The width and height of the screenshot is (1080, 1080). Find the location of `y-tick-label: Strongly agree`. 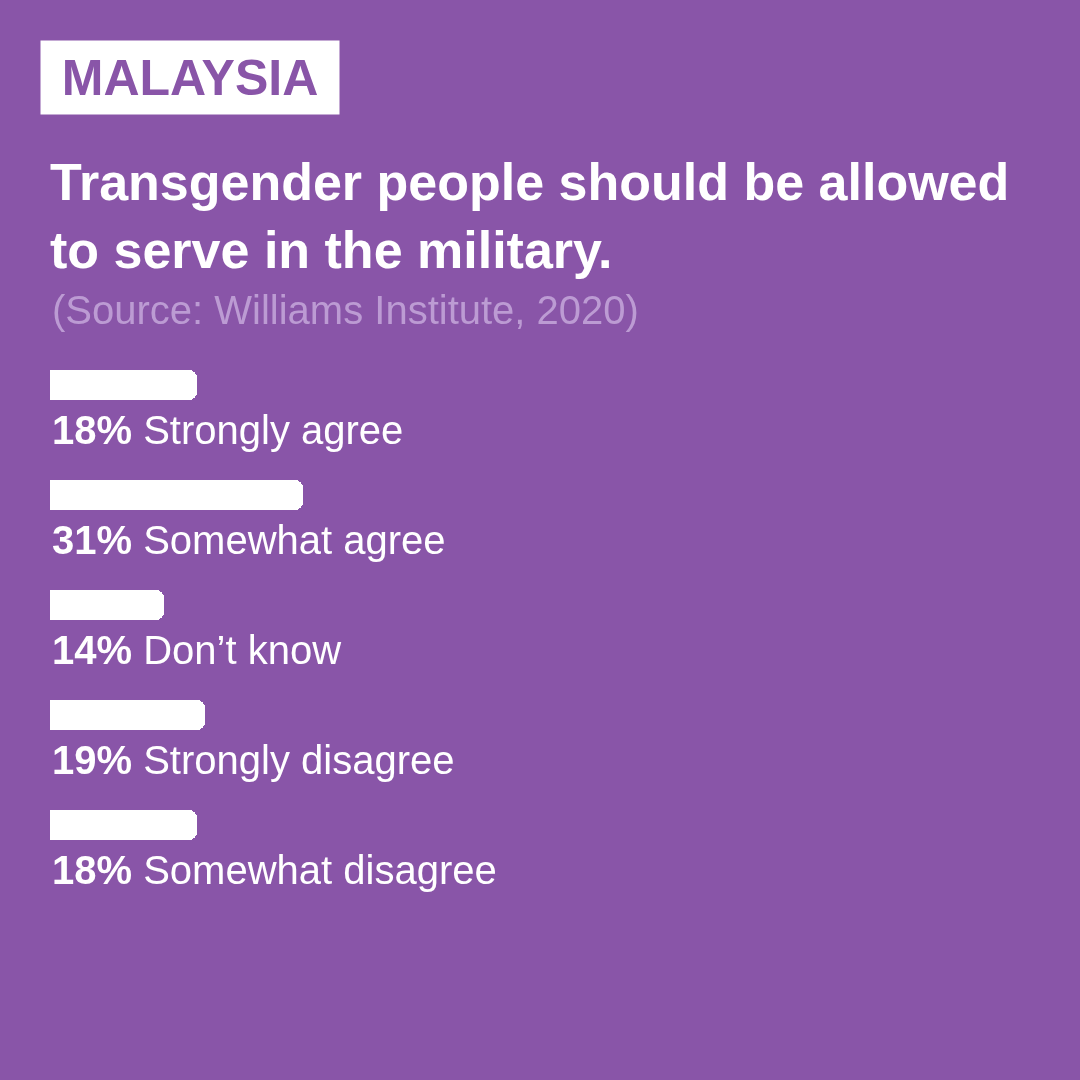

y-tick-label: Strongly agree is located at coordinates (273, 430).